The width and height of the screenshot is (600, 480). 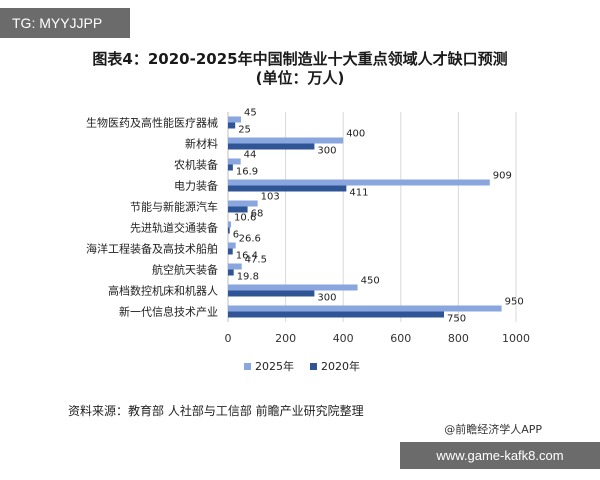 What do you see at coordinates (274, 366) in the screenshot?
I see `legend-label-2025: 2025年` at bounding box center [274, 366].